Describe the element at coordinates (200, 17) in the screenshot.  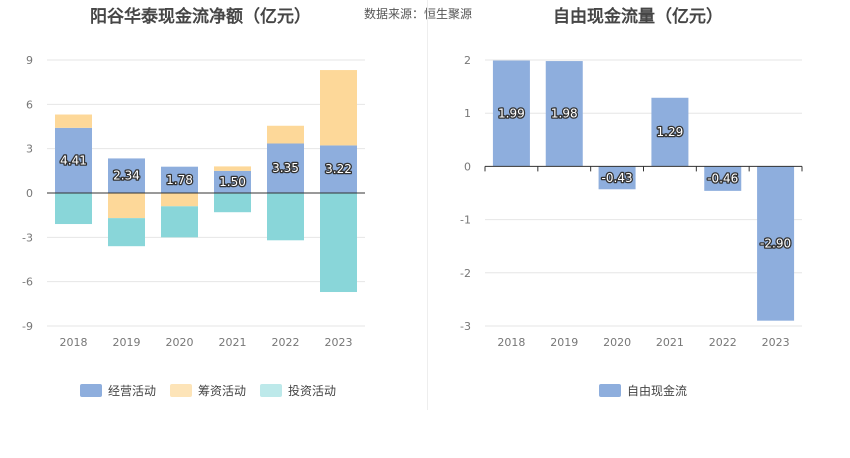
I see `left-chart-title: 阳谷华泰现金流净额（亿元）` at that location.